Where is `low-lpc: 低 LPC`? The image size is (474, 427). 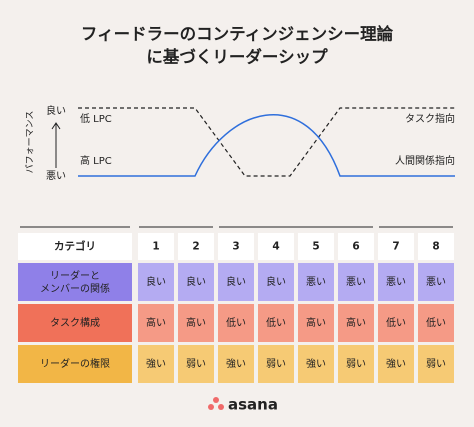 low-lpc: 低 LPC is located at coordinates (96, 118).